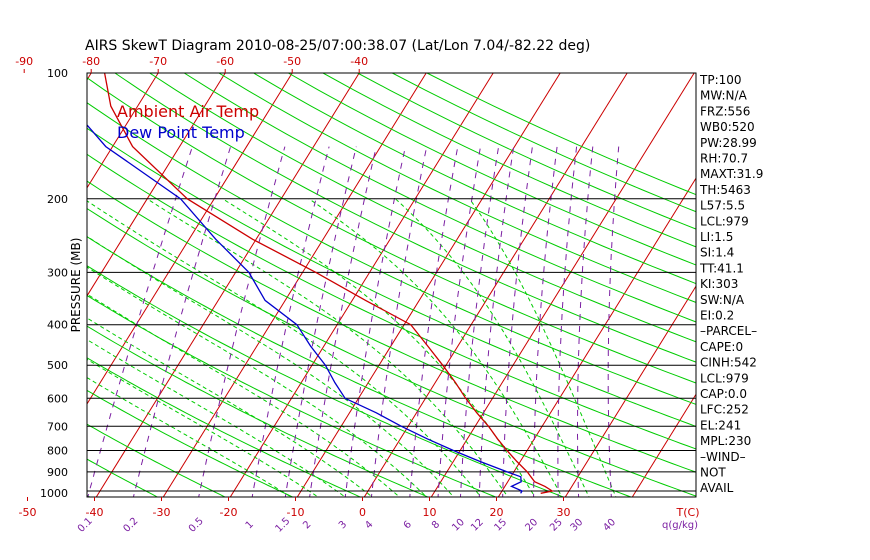  What do you see at coordinates (713, 473) in the screenshot?
I see `stability-index-text: NOT` at bounding box center [713, 473].